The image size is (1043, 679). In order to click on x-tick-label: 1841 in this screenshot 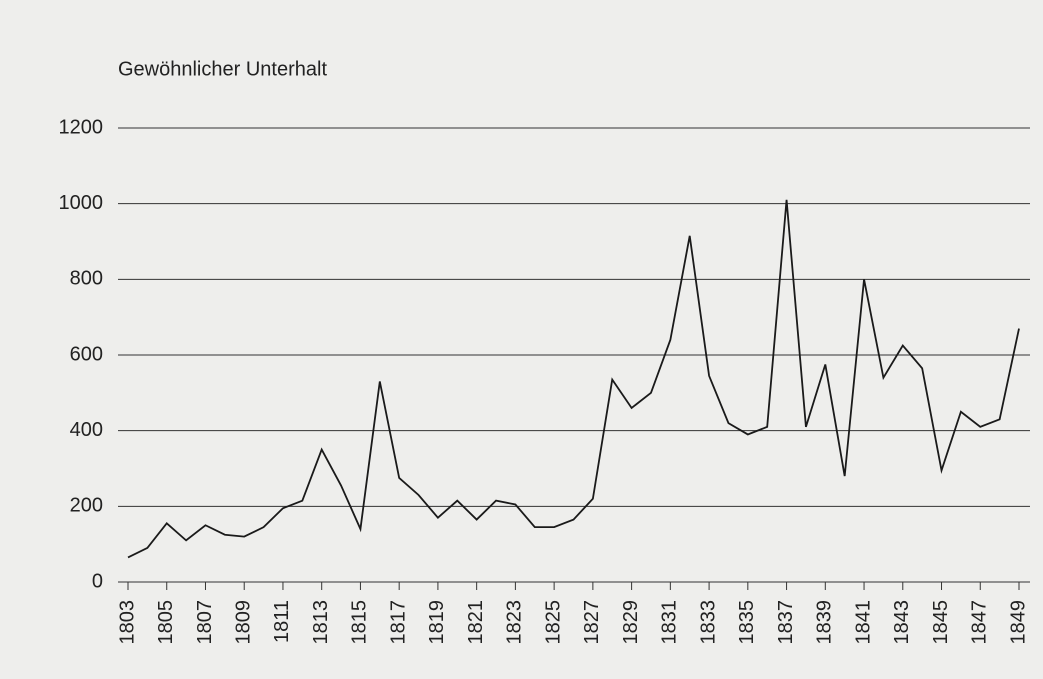, I will do `click(863, 622)`.